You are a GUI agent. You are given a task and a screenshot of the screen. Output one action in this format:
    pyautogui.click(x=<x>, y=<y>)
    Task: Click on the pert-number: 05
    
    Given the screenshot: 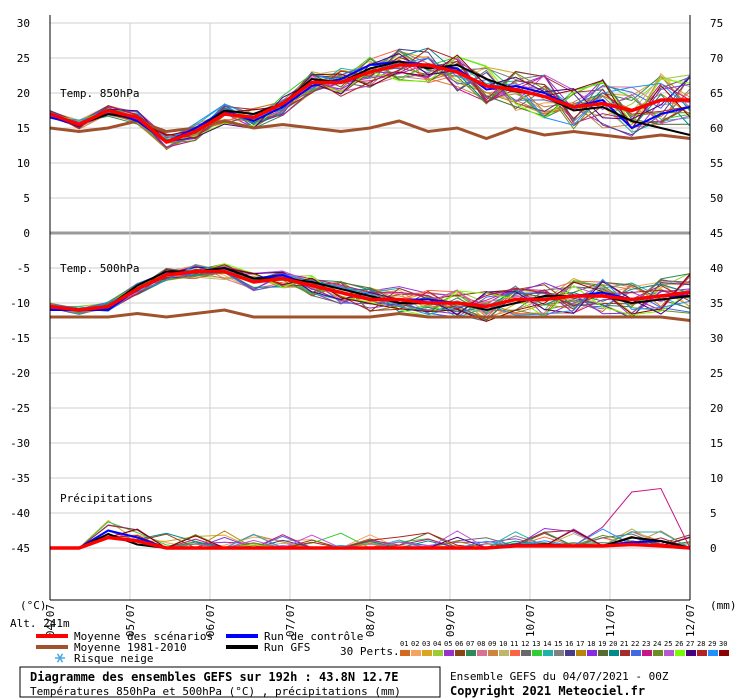 What is the action you would take?
    pyautogui.click(x=448, y=644)
    